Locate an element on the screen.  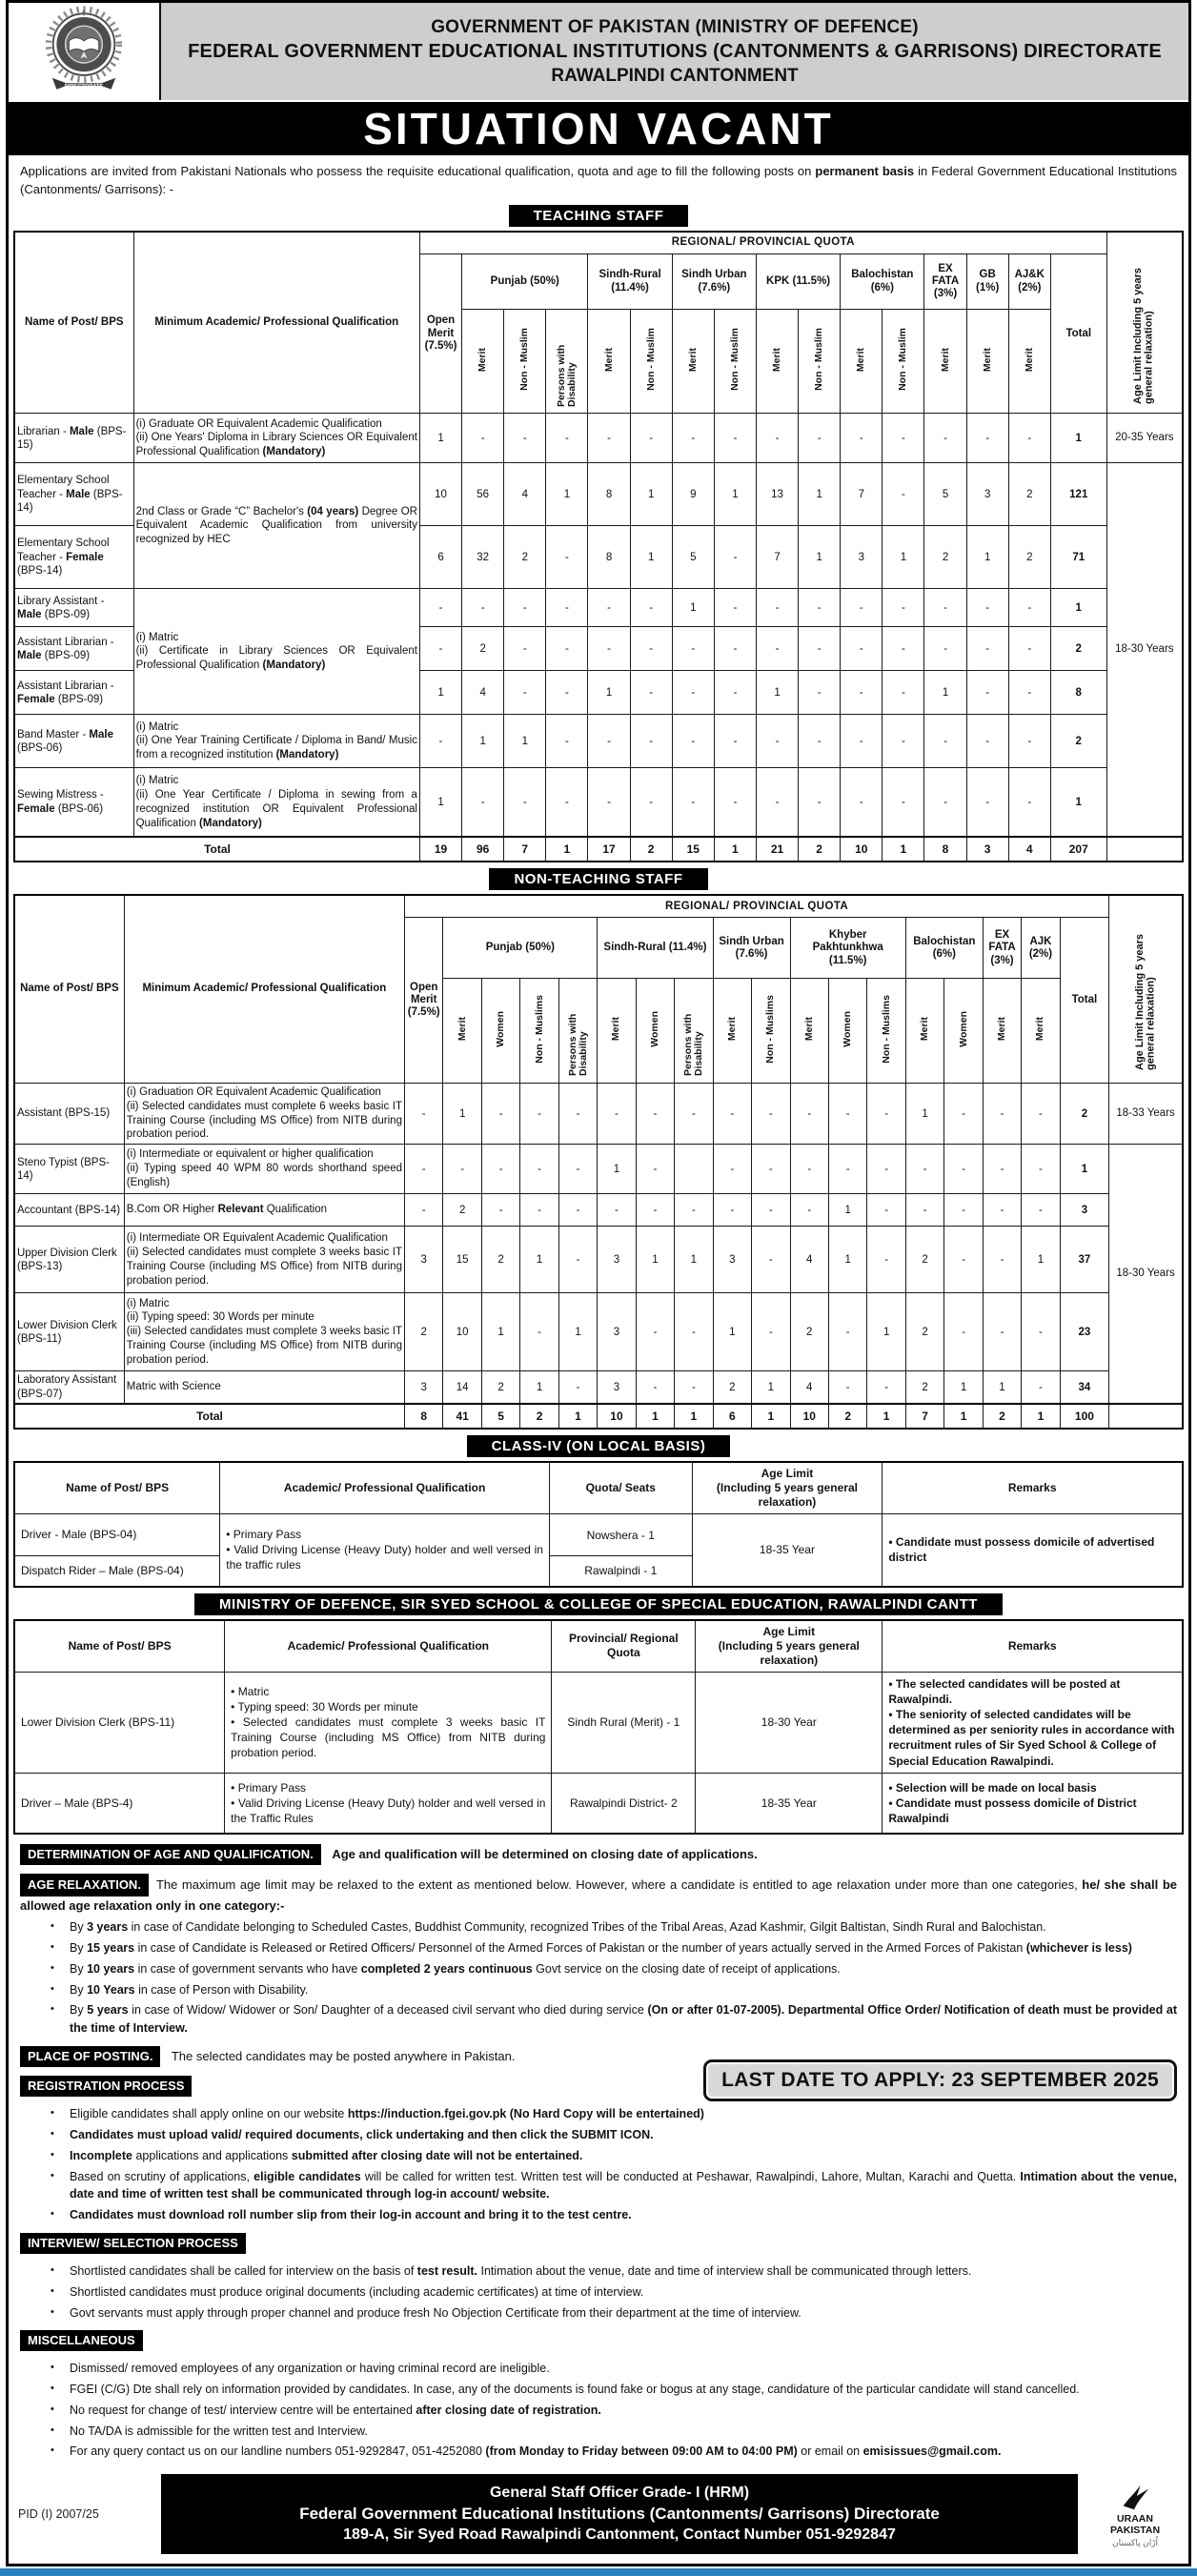
teaching-staff-heading: TEACHING STAFF is located at coordinates (598, 216).